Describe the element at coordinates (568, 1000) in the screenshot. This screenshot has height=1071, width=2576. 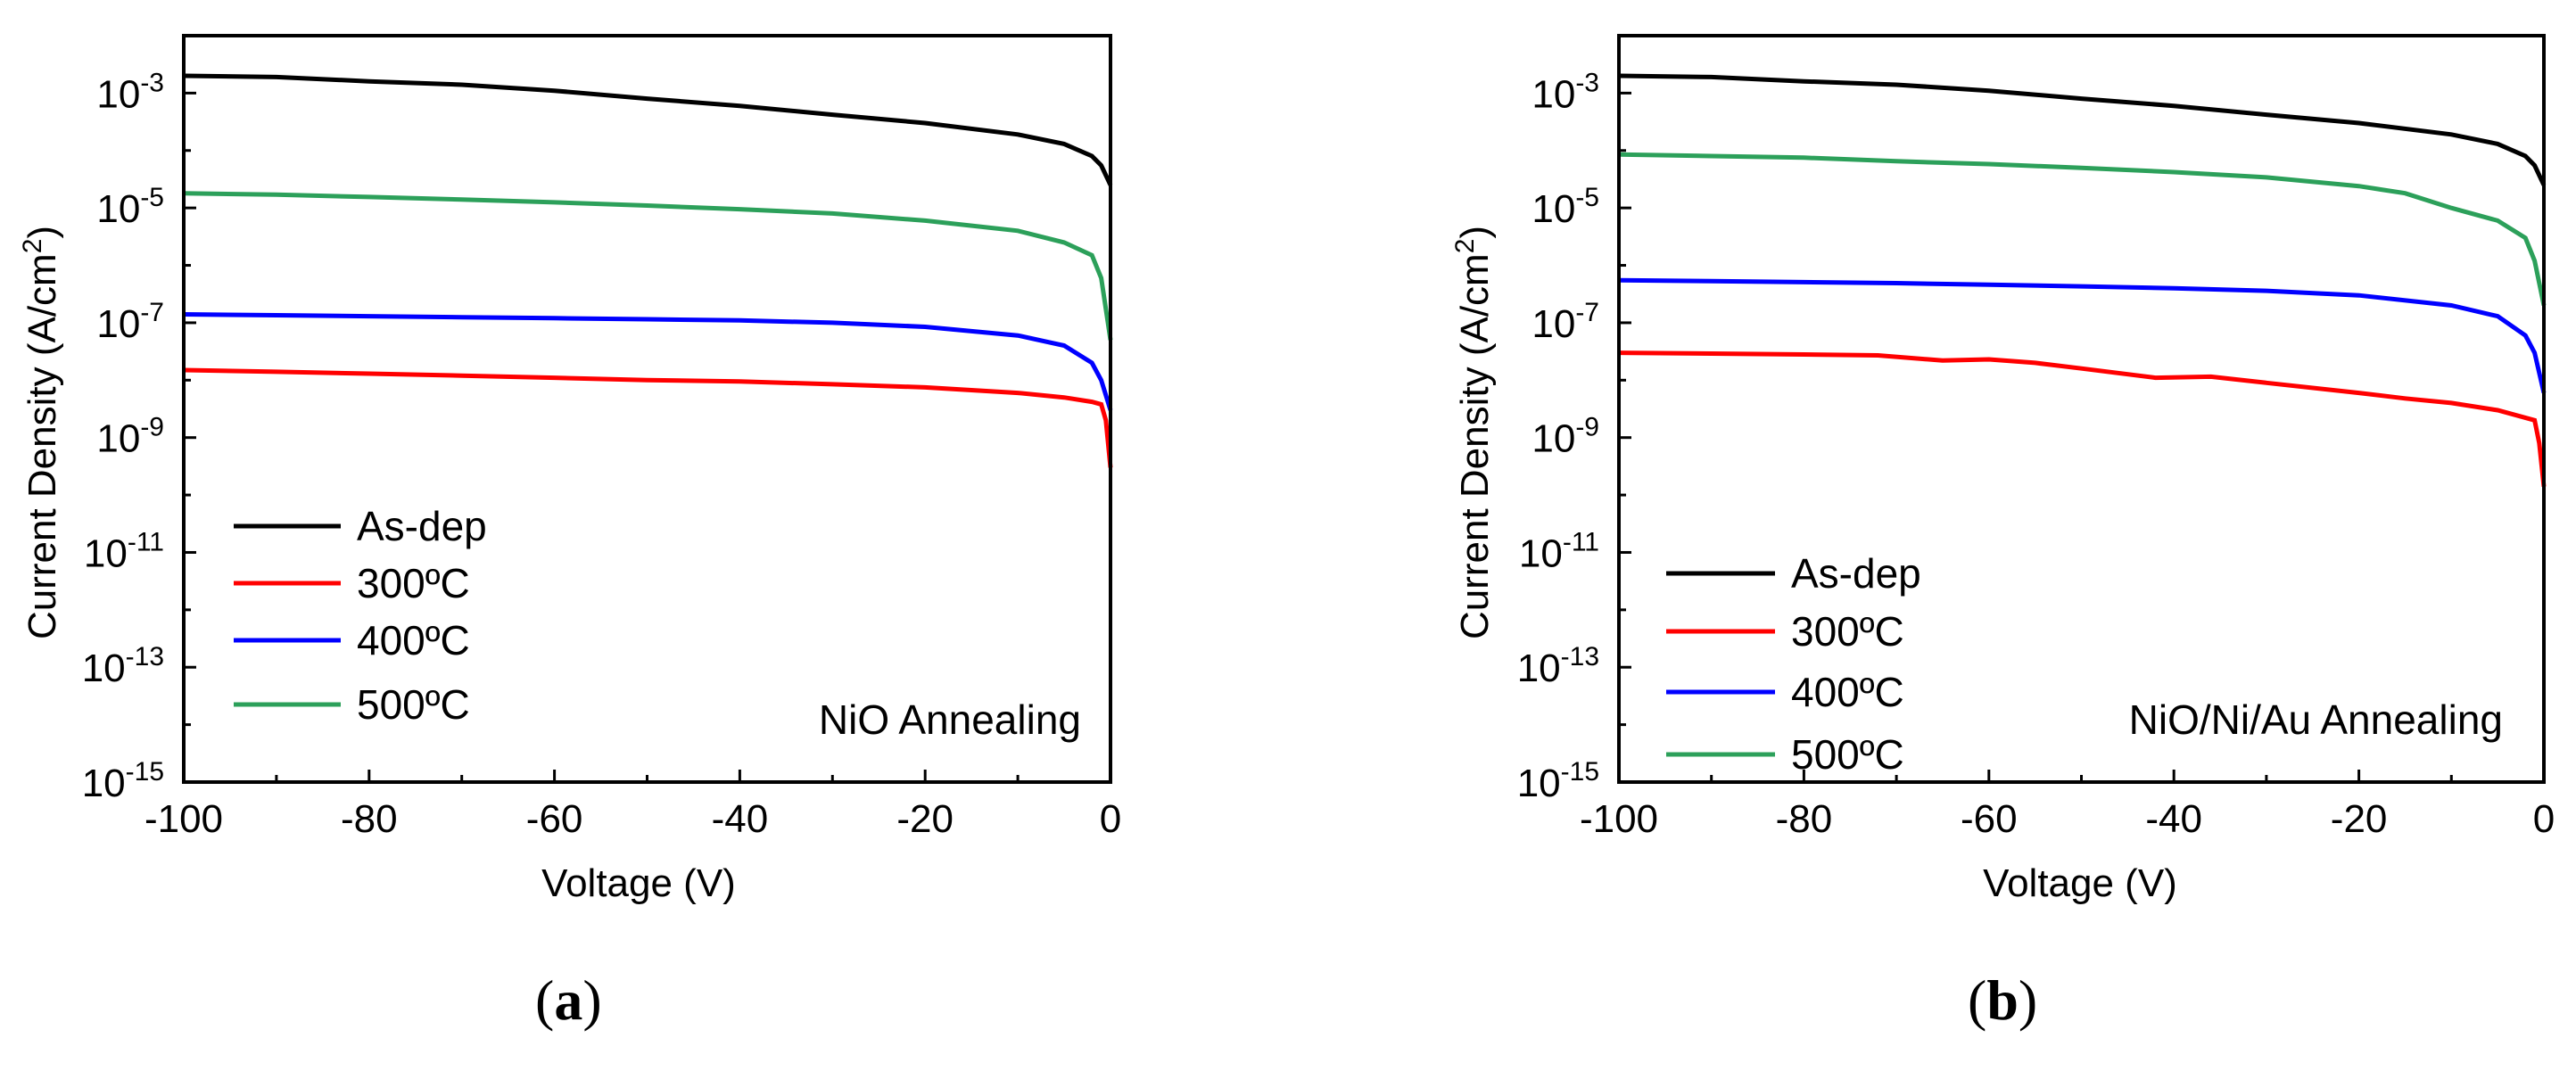
I see `panel-label-a: (a)` at that location.